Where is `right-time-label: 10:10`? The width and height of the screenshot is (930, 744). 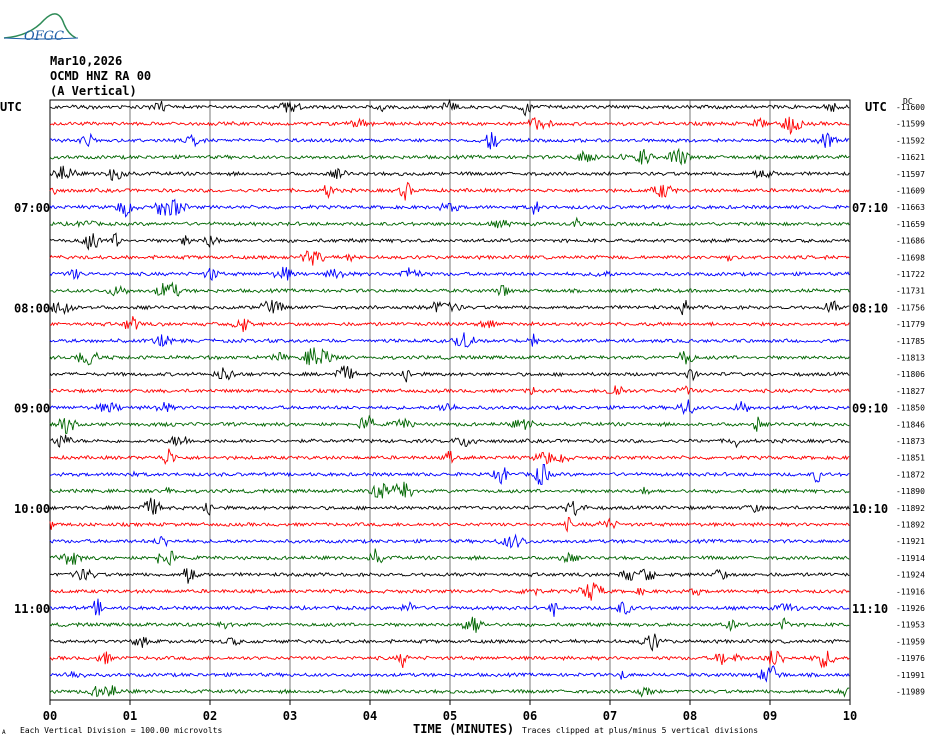 right-time-label: 10:10 is located at coordinates (870, 509).